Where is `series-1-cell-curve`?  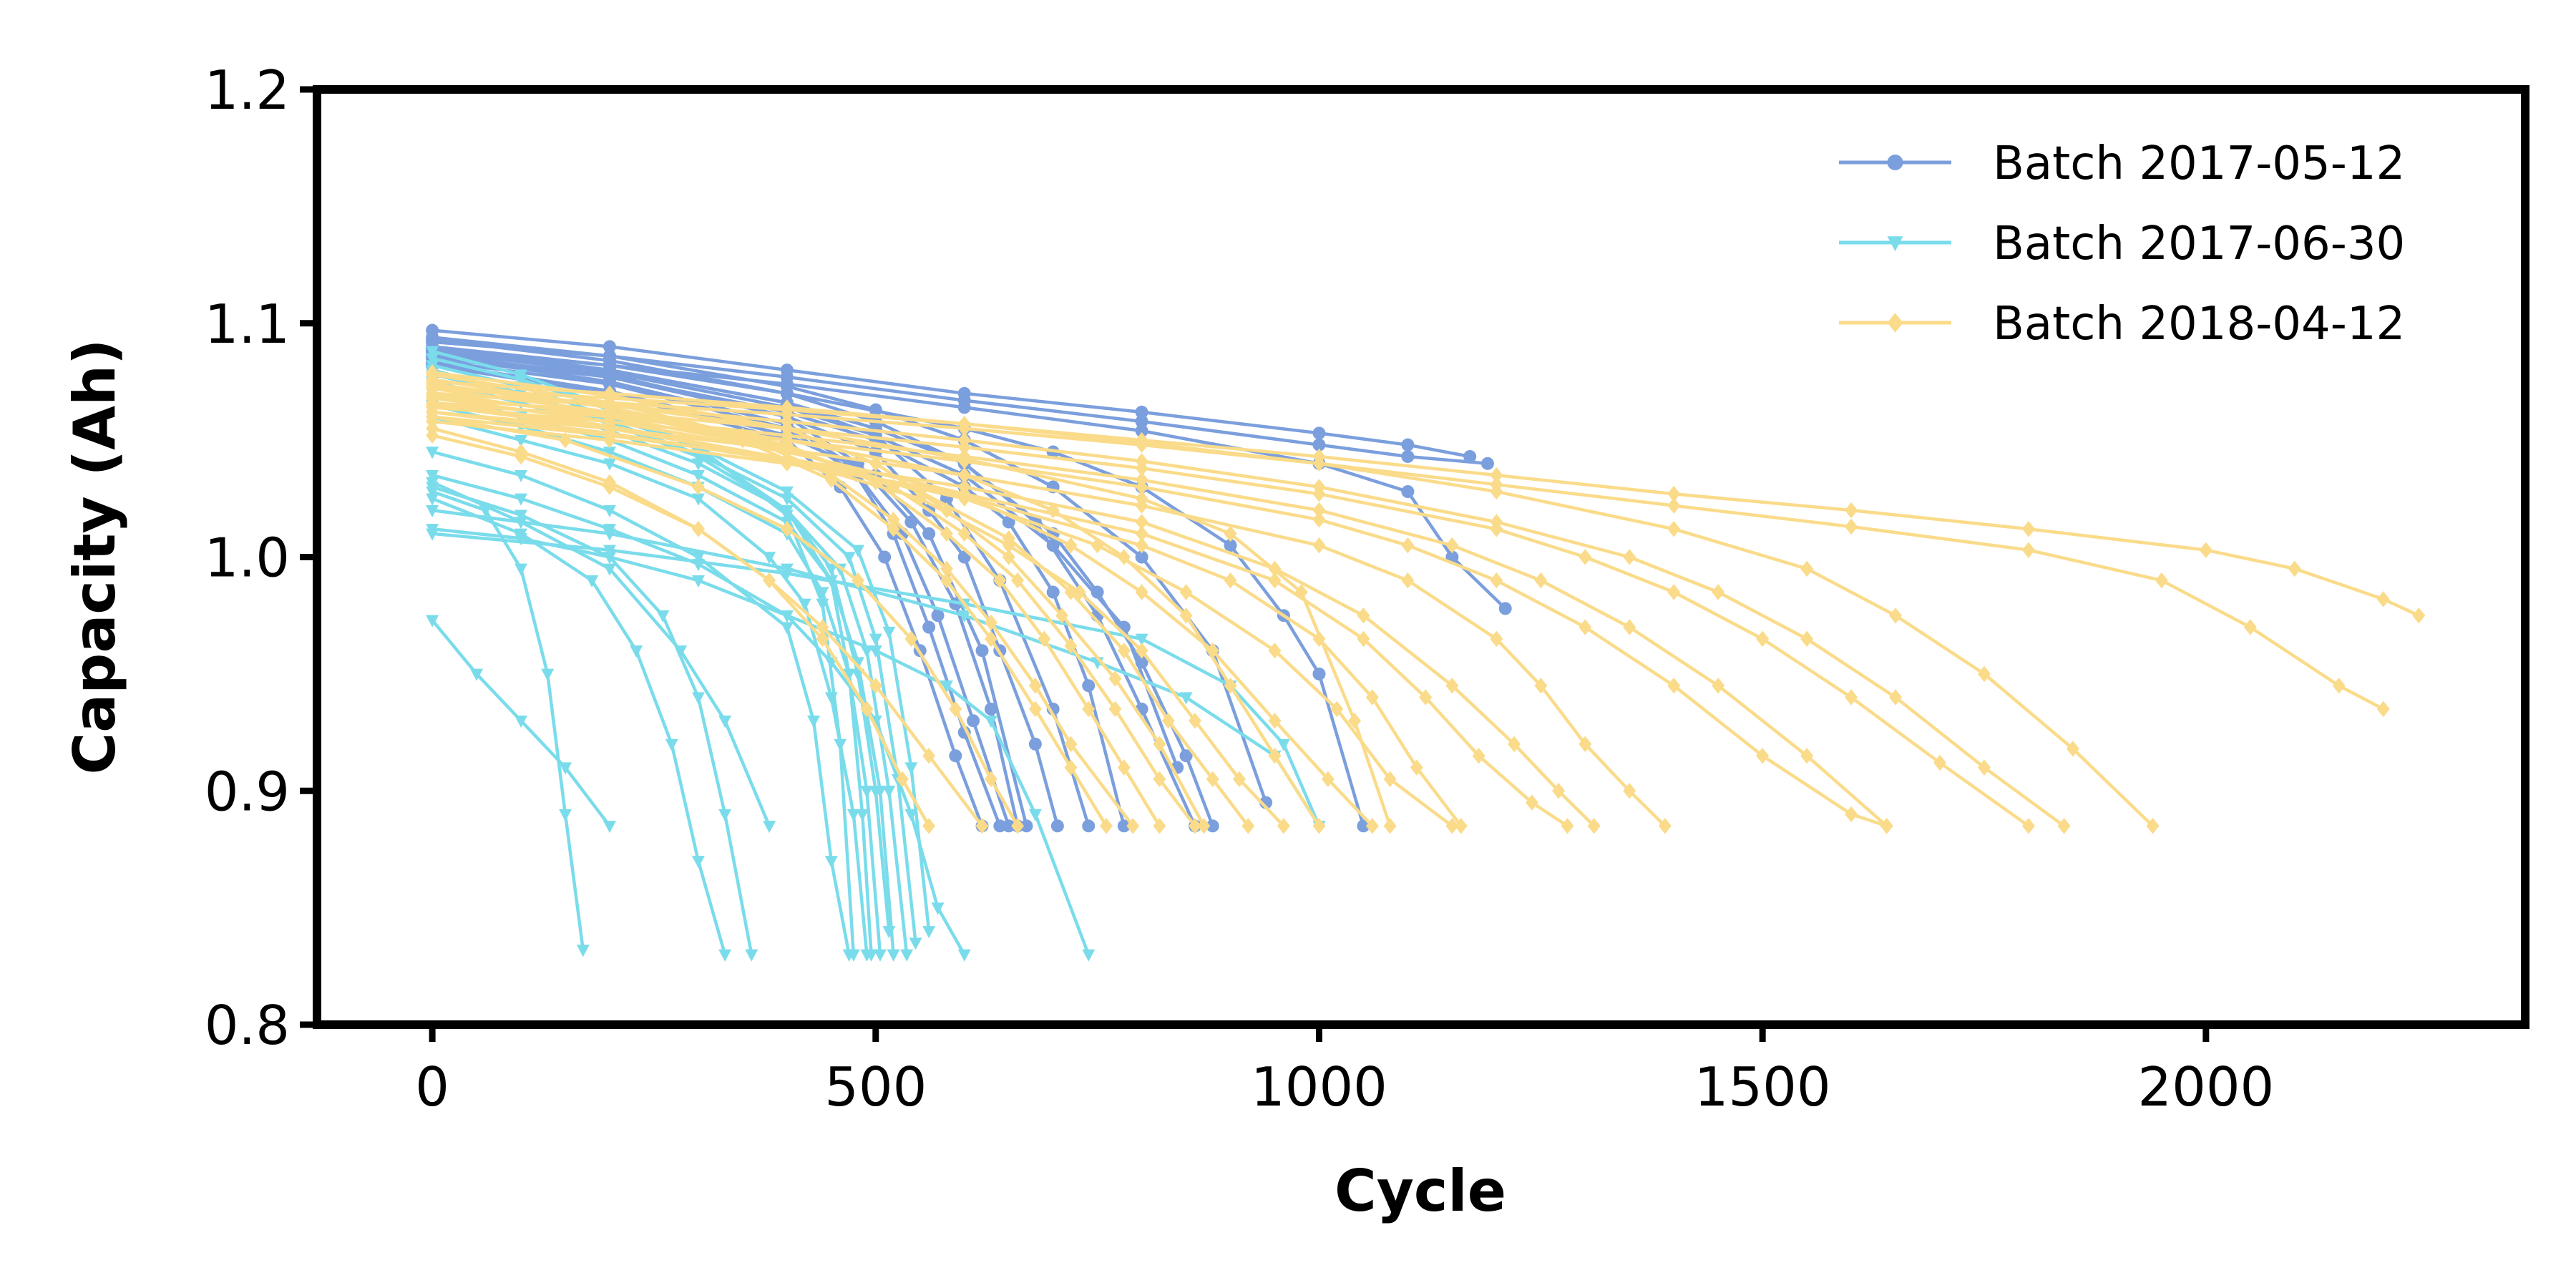
series-1-cell-curve is located at coordinates (951, 393).